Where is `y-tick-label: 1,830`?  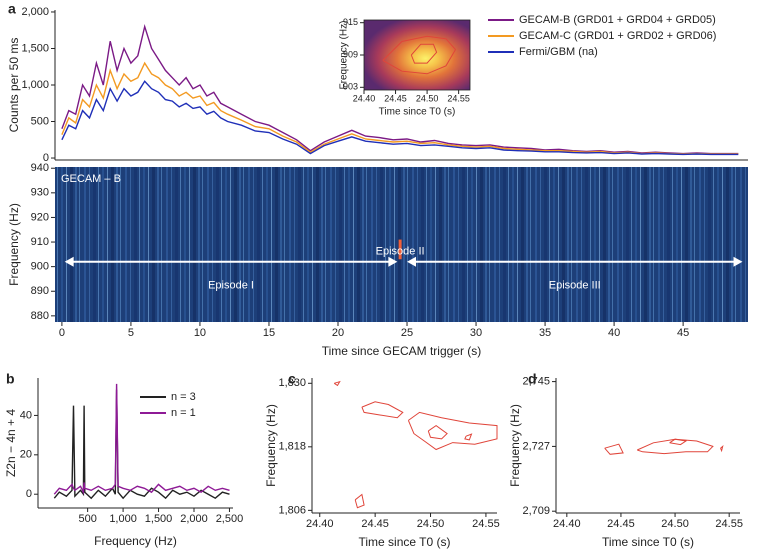
y-tick-label: 1,830 is located at coordinates (292, 383).